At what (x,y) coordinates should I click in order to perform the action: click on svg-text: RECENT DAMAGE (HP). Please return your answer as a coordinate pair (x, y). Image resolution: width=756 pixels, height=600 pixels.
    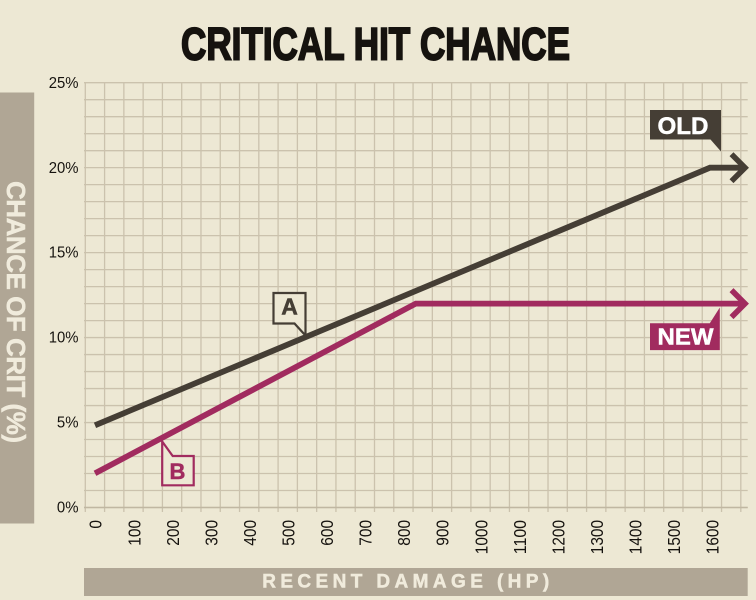
    Looking at the image, I should click on (405, 581).